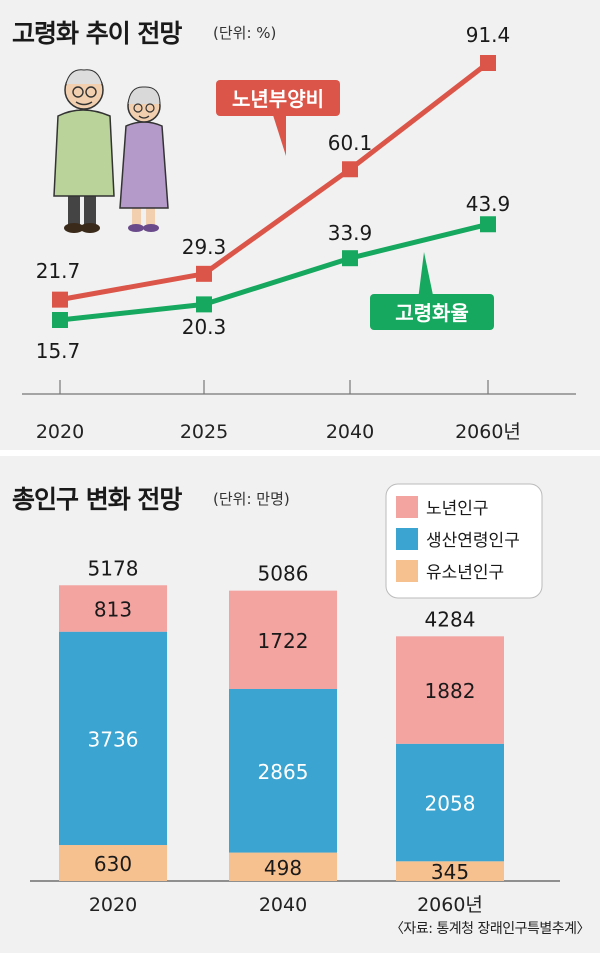  What do you see at coordinates (204, 432) in the screenshot?
I see `x-tick-label: 2025` at bounding box center [204, 432].